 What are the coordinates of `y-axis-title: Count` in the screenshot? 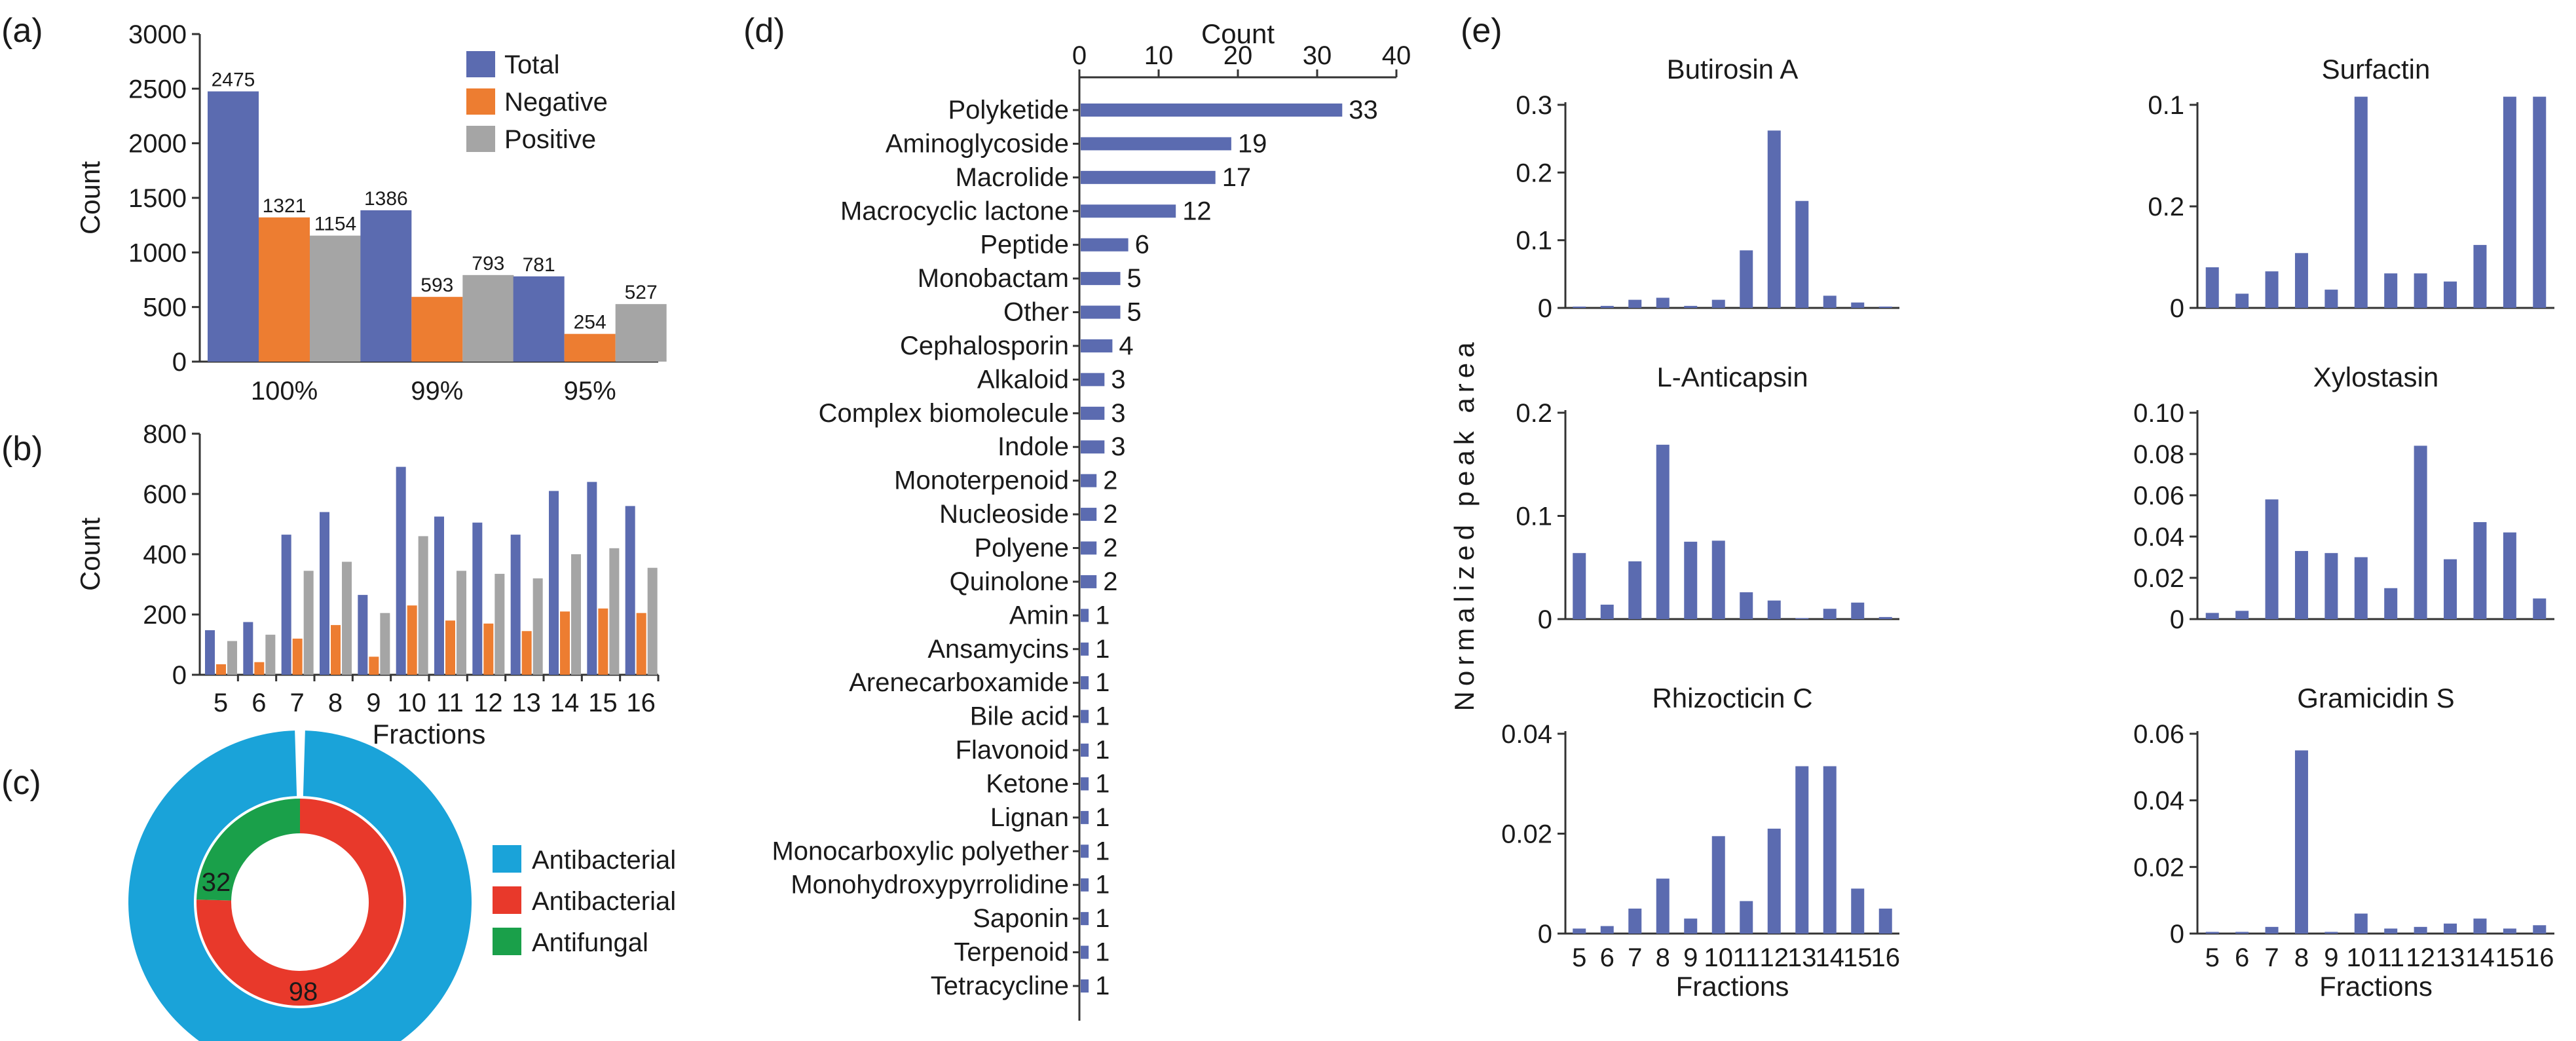 It's located at (90, 554).